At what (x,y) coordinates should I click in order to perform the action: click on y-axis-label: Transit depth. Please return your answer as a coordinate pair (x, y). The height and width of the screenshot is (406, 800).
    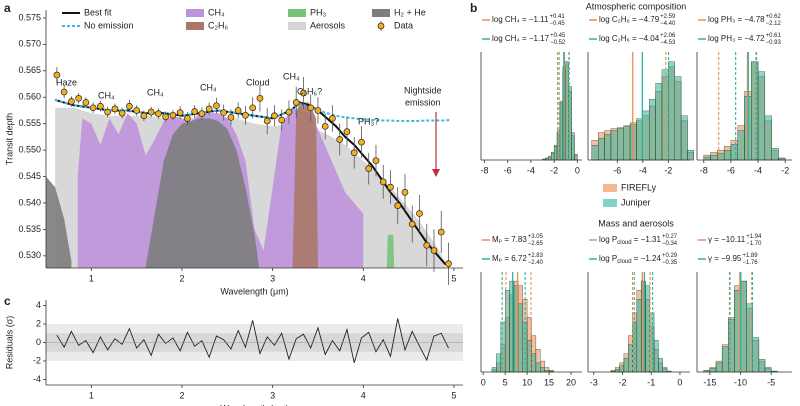
    Looking at the image, I should click on (9, 139).